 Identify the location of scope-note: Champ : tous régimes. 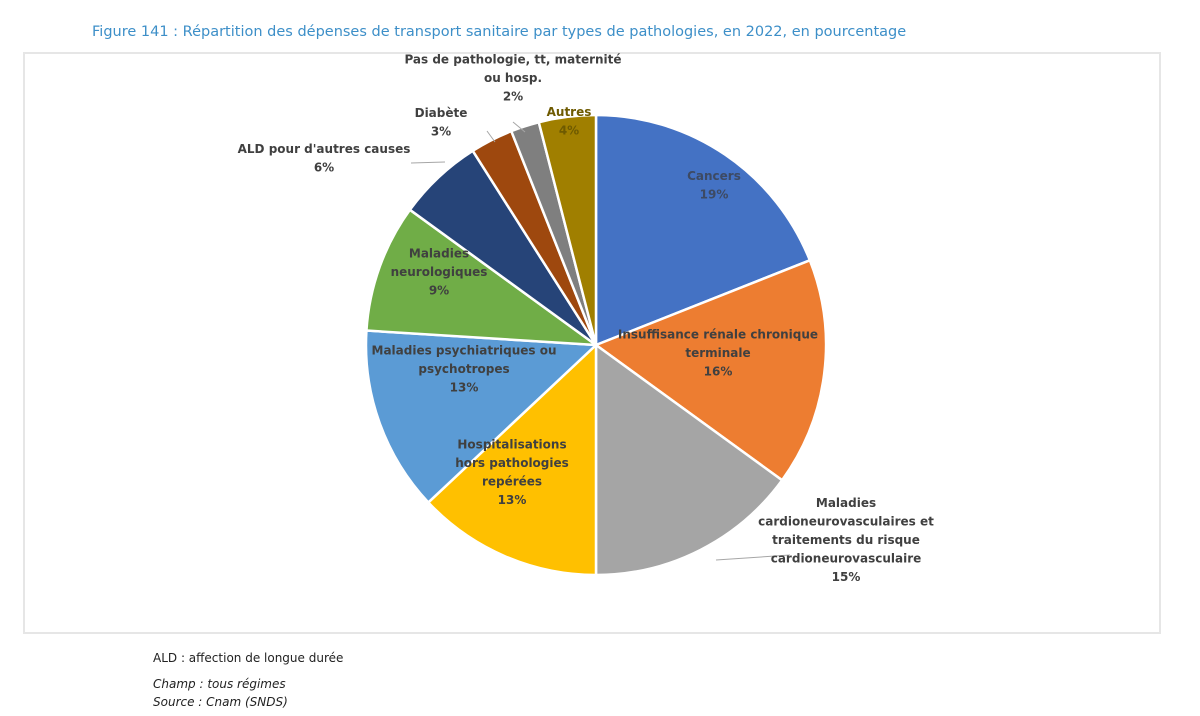
(219, 684).